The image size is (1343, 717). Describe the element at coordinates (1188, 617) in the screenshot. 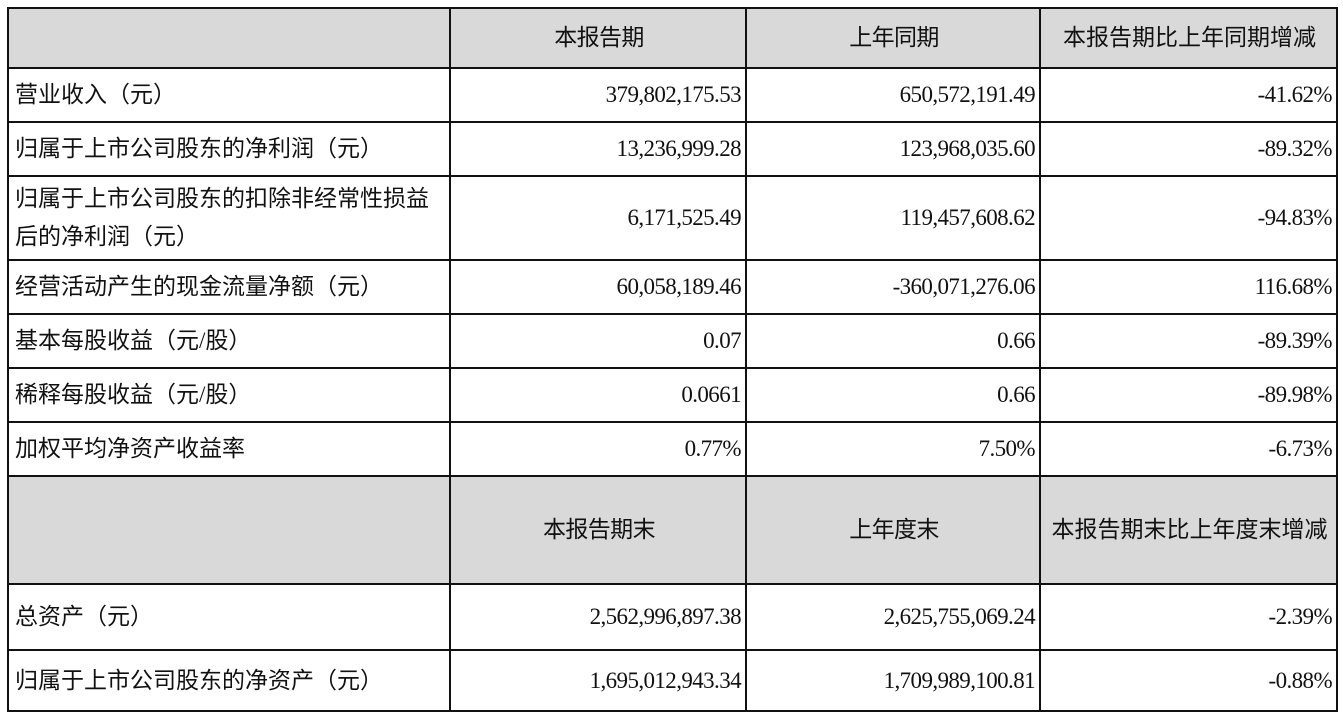

I see `cell-change: -2.39%` at that location.